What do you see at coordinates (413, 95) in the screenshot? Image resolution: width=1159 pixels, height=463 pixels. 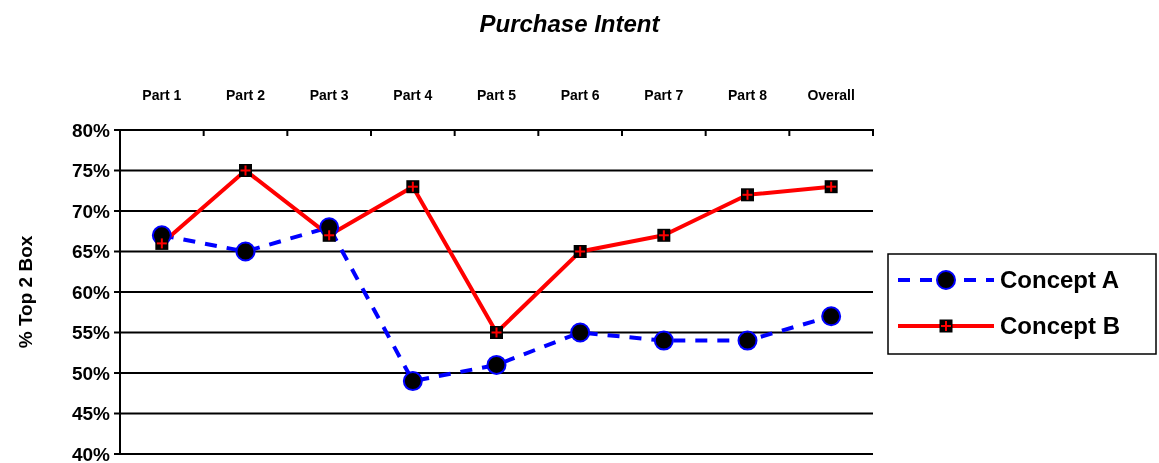 I see `x-tick-label: Part 4` at bounding box center [413, 95].